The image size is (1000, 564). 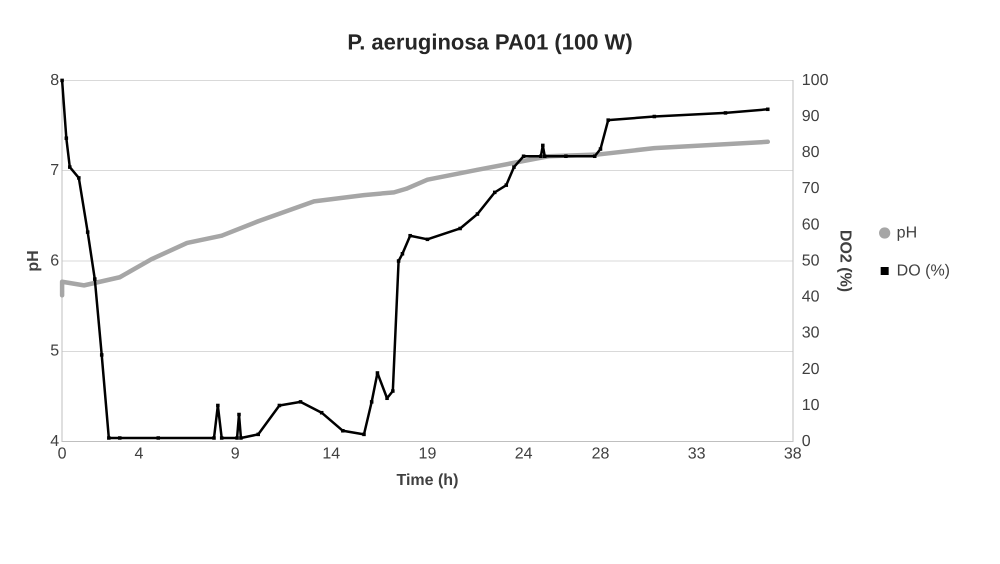 I want to click on x-tick-label: 28, so click(x=601, y=454).